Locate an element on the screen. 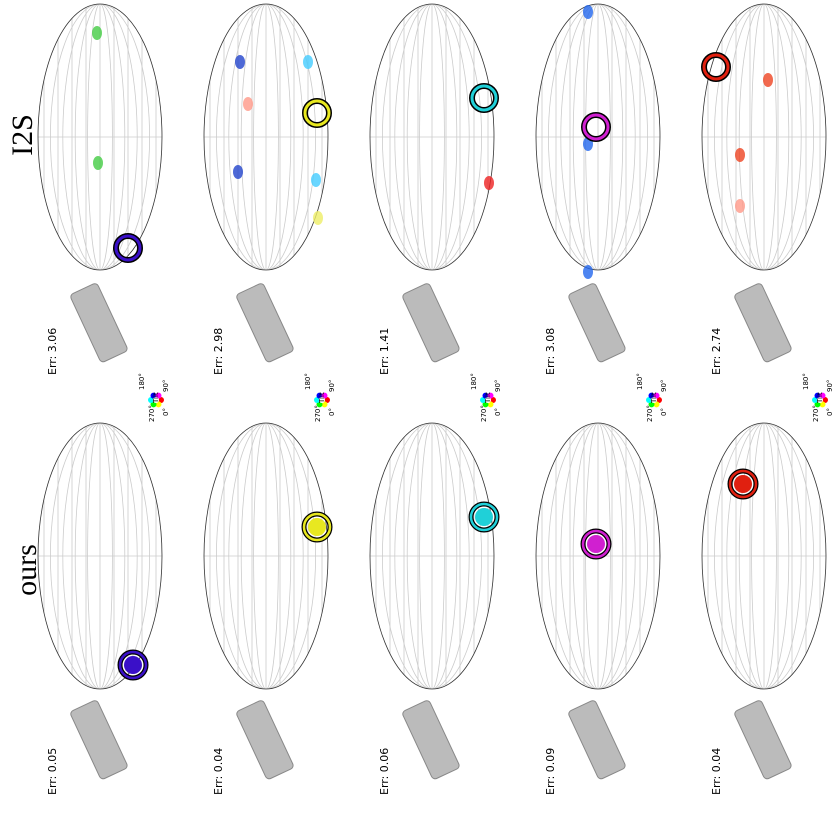  error-label: Err: 3.06 is located at coordinates (52, 351).